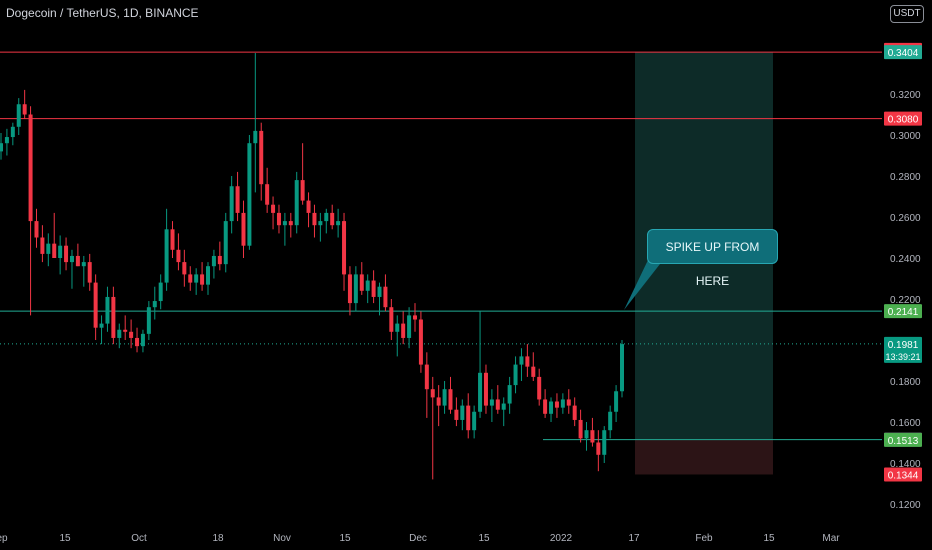  What do you see at coordinates (907, 14) in the screenshot?
I see `currency-button: USDT` at bounding box center [907, 14].